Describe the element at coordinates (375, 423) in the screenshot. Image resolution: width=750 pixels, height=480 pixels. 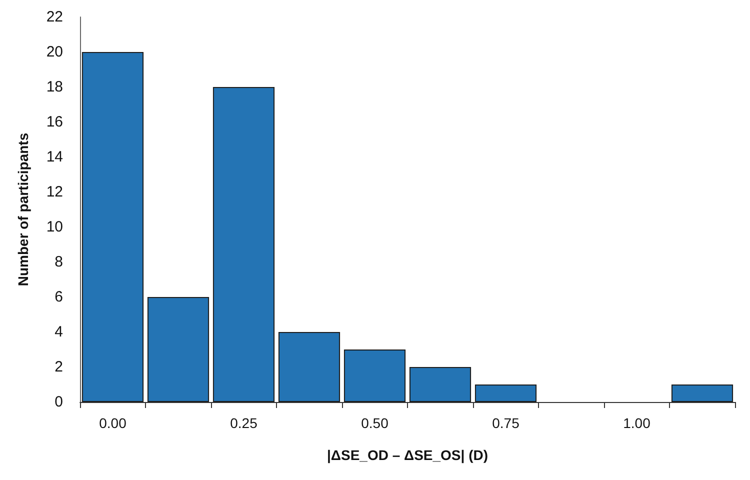
I see `x-tick-label: 0.50` at that location.